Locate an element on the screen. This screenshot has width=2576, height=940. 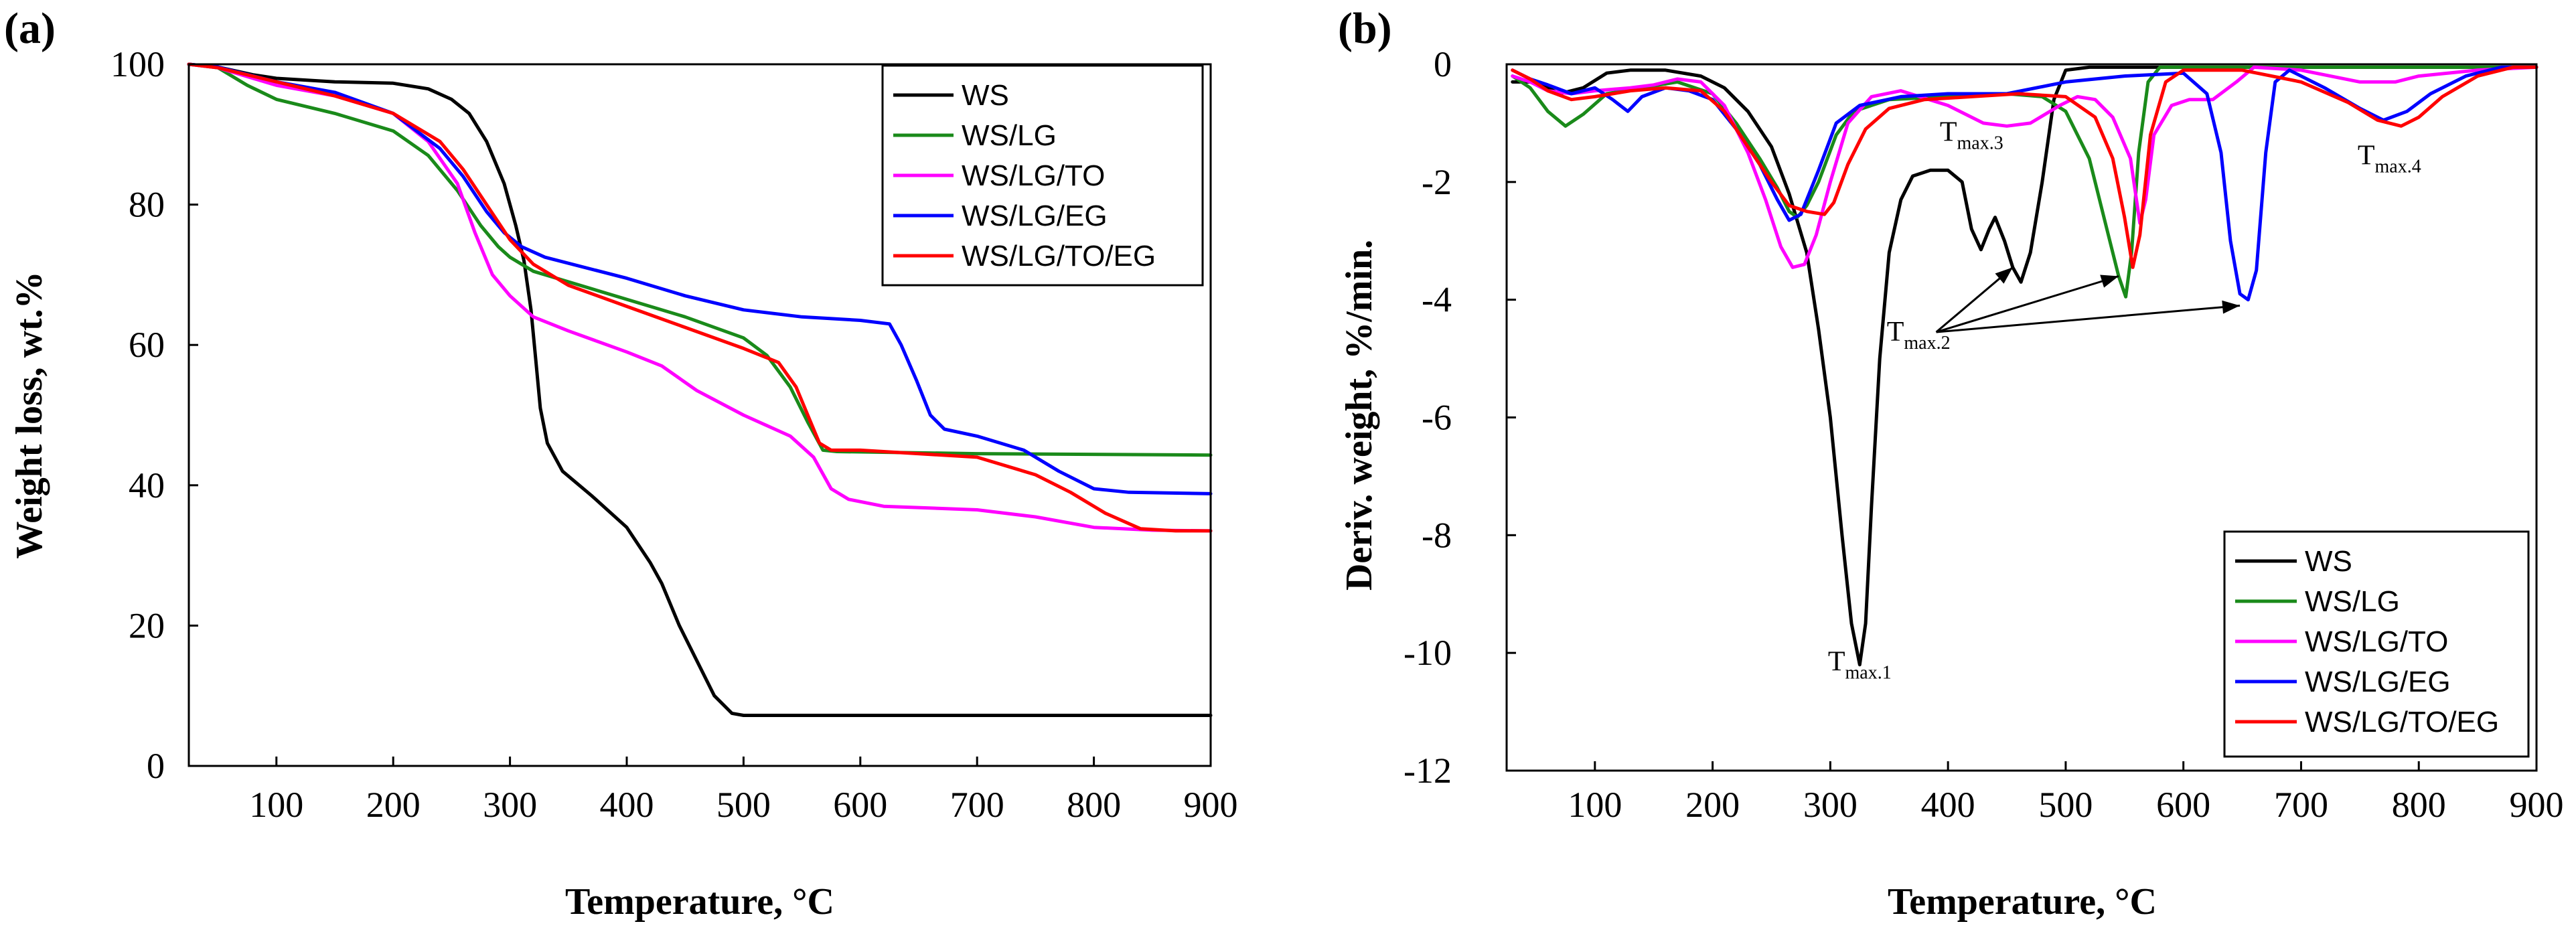
y-tick-label: -6 is located at coordinates (1437, 418).